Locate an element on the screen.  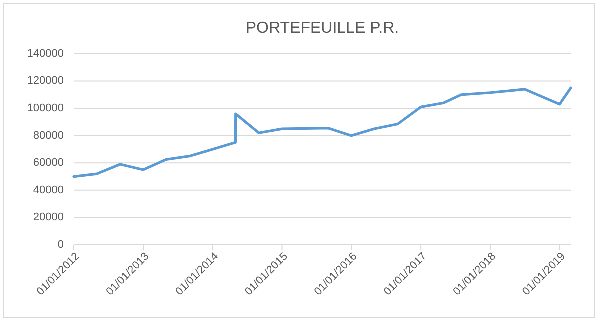
y-tick-label: 60000 is located at coordinates (48, 163).